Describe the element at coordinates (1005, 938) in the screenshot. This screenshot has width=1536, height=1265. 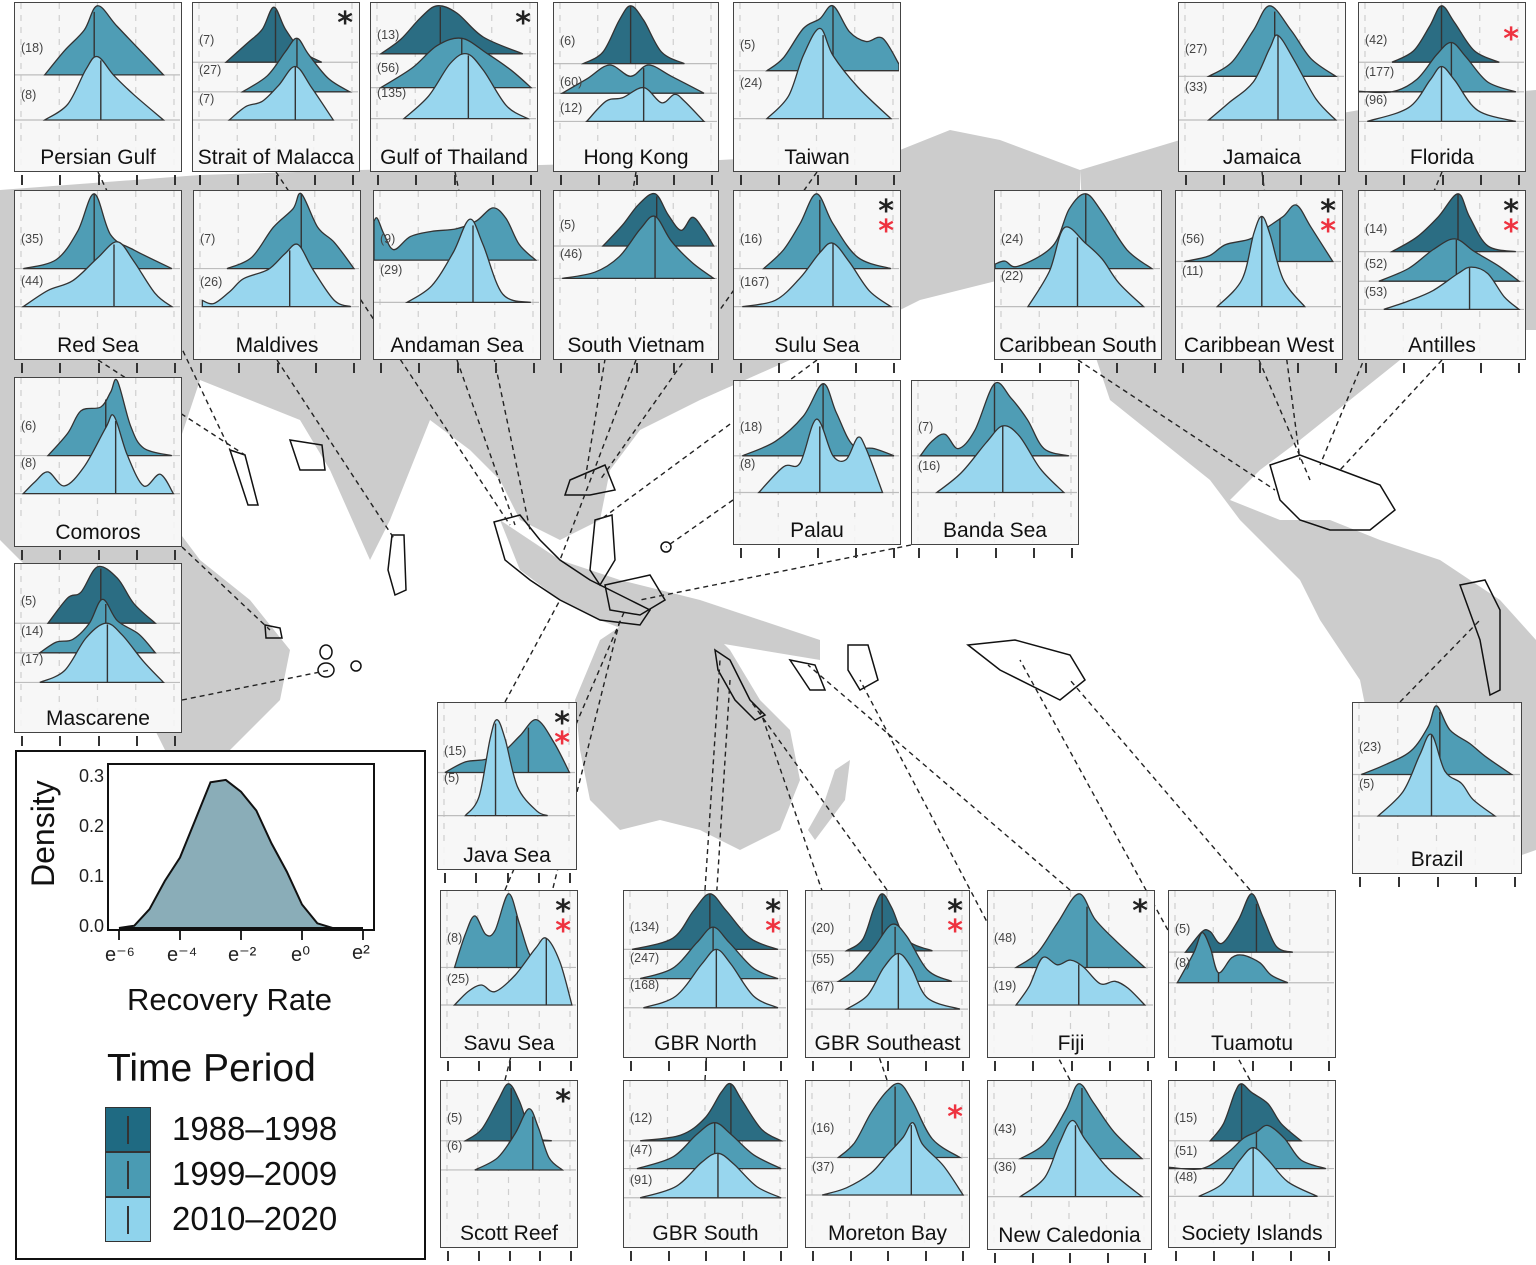
I see `sample-size-label: (48)` at that location.